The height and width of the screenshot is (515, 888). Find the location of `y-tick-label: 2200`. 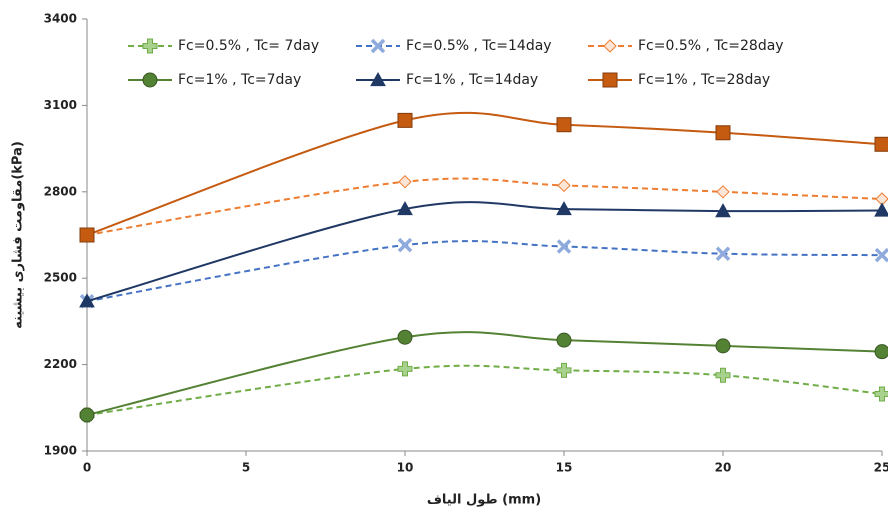

y-tick-label: 2200 is located at coordinates (60, 364).